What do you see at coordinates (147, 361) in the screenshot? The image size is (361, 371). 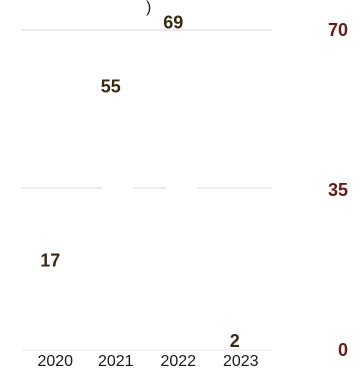 I see `x-axis-category-labels: 2020 2021 2022 2023` at bounding box center [147, 361].